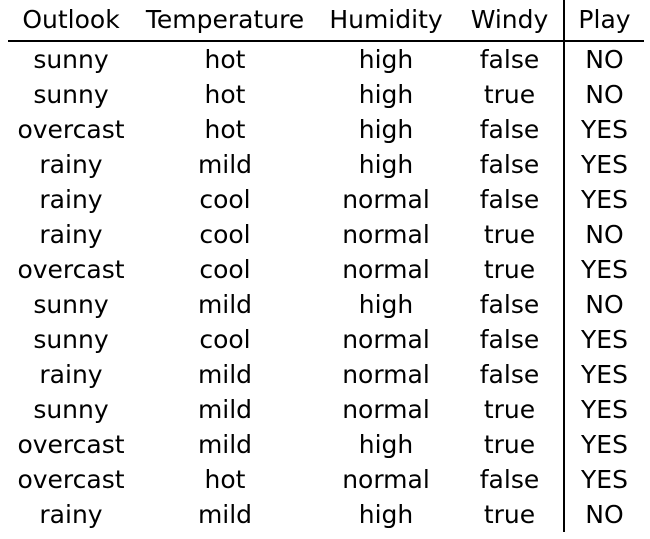  What do you see at coordinates (225, 21) in the screenshot?
I see `header-temperature: Temperature` at bounding box center [225, 21].